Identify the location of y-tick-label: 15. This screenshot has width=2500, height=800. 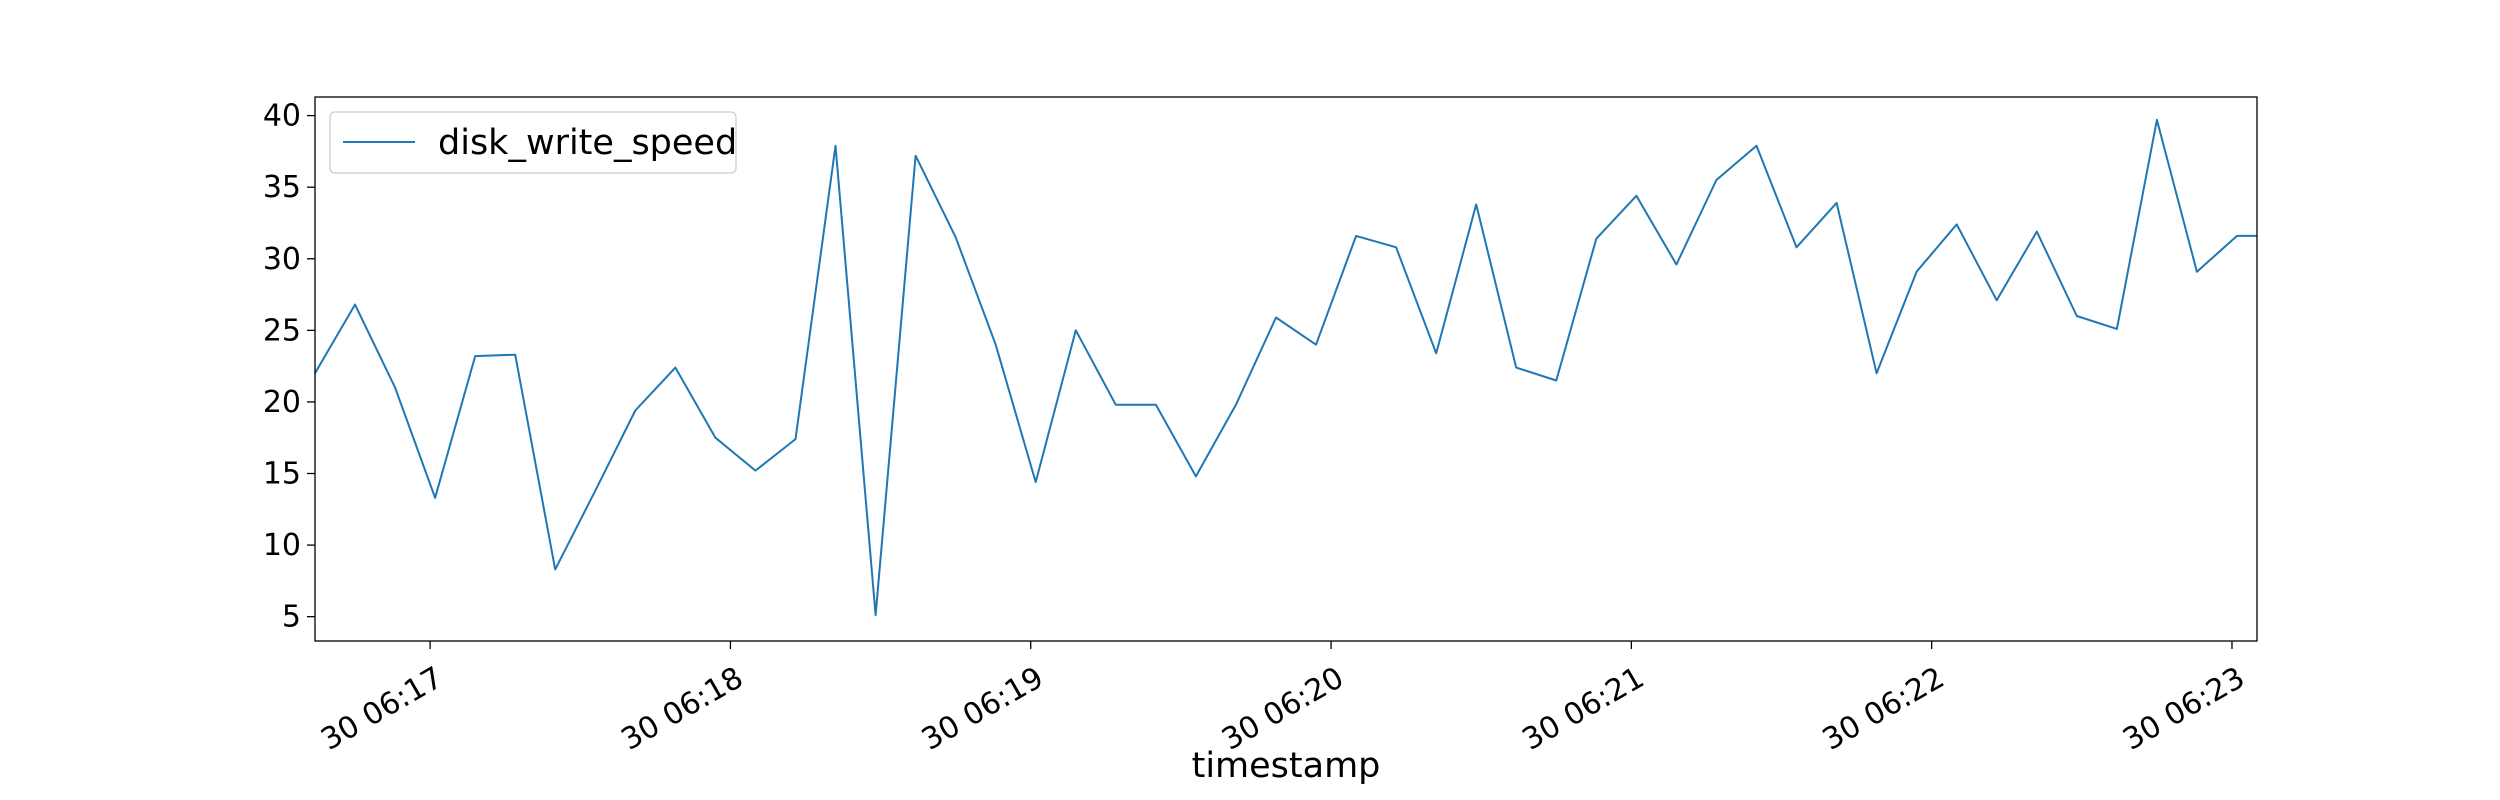
(282, 474).